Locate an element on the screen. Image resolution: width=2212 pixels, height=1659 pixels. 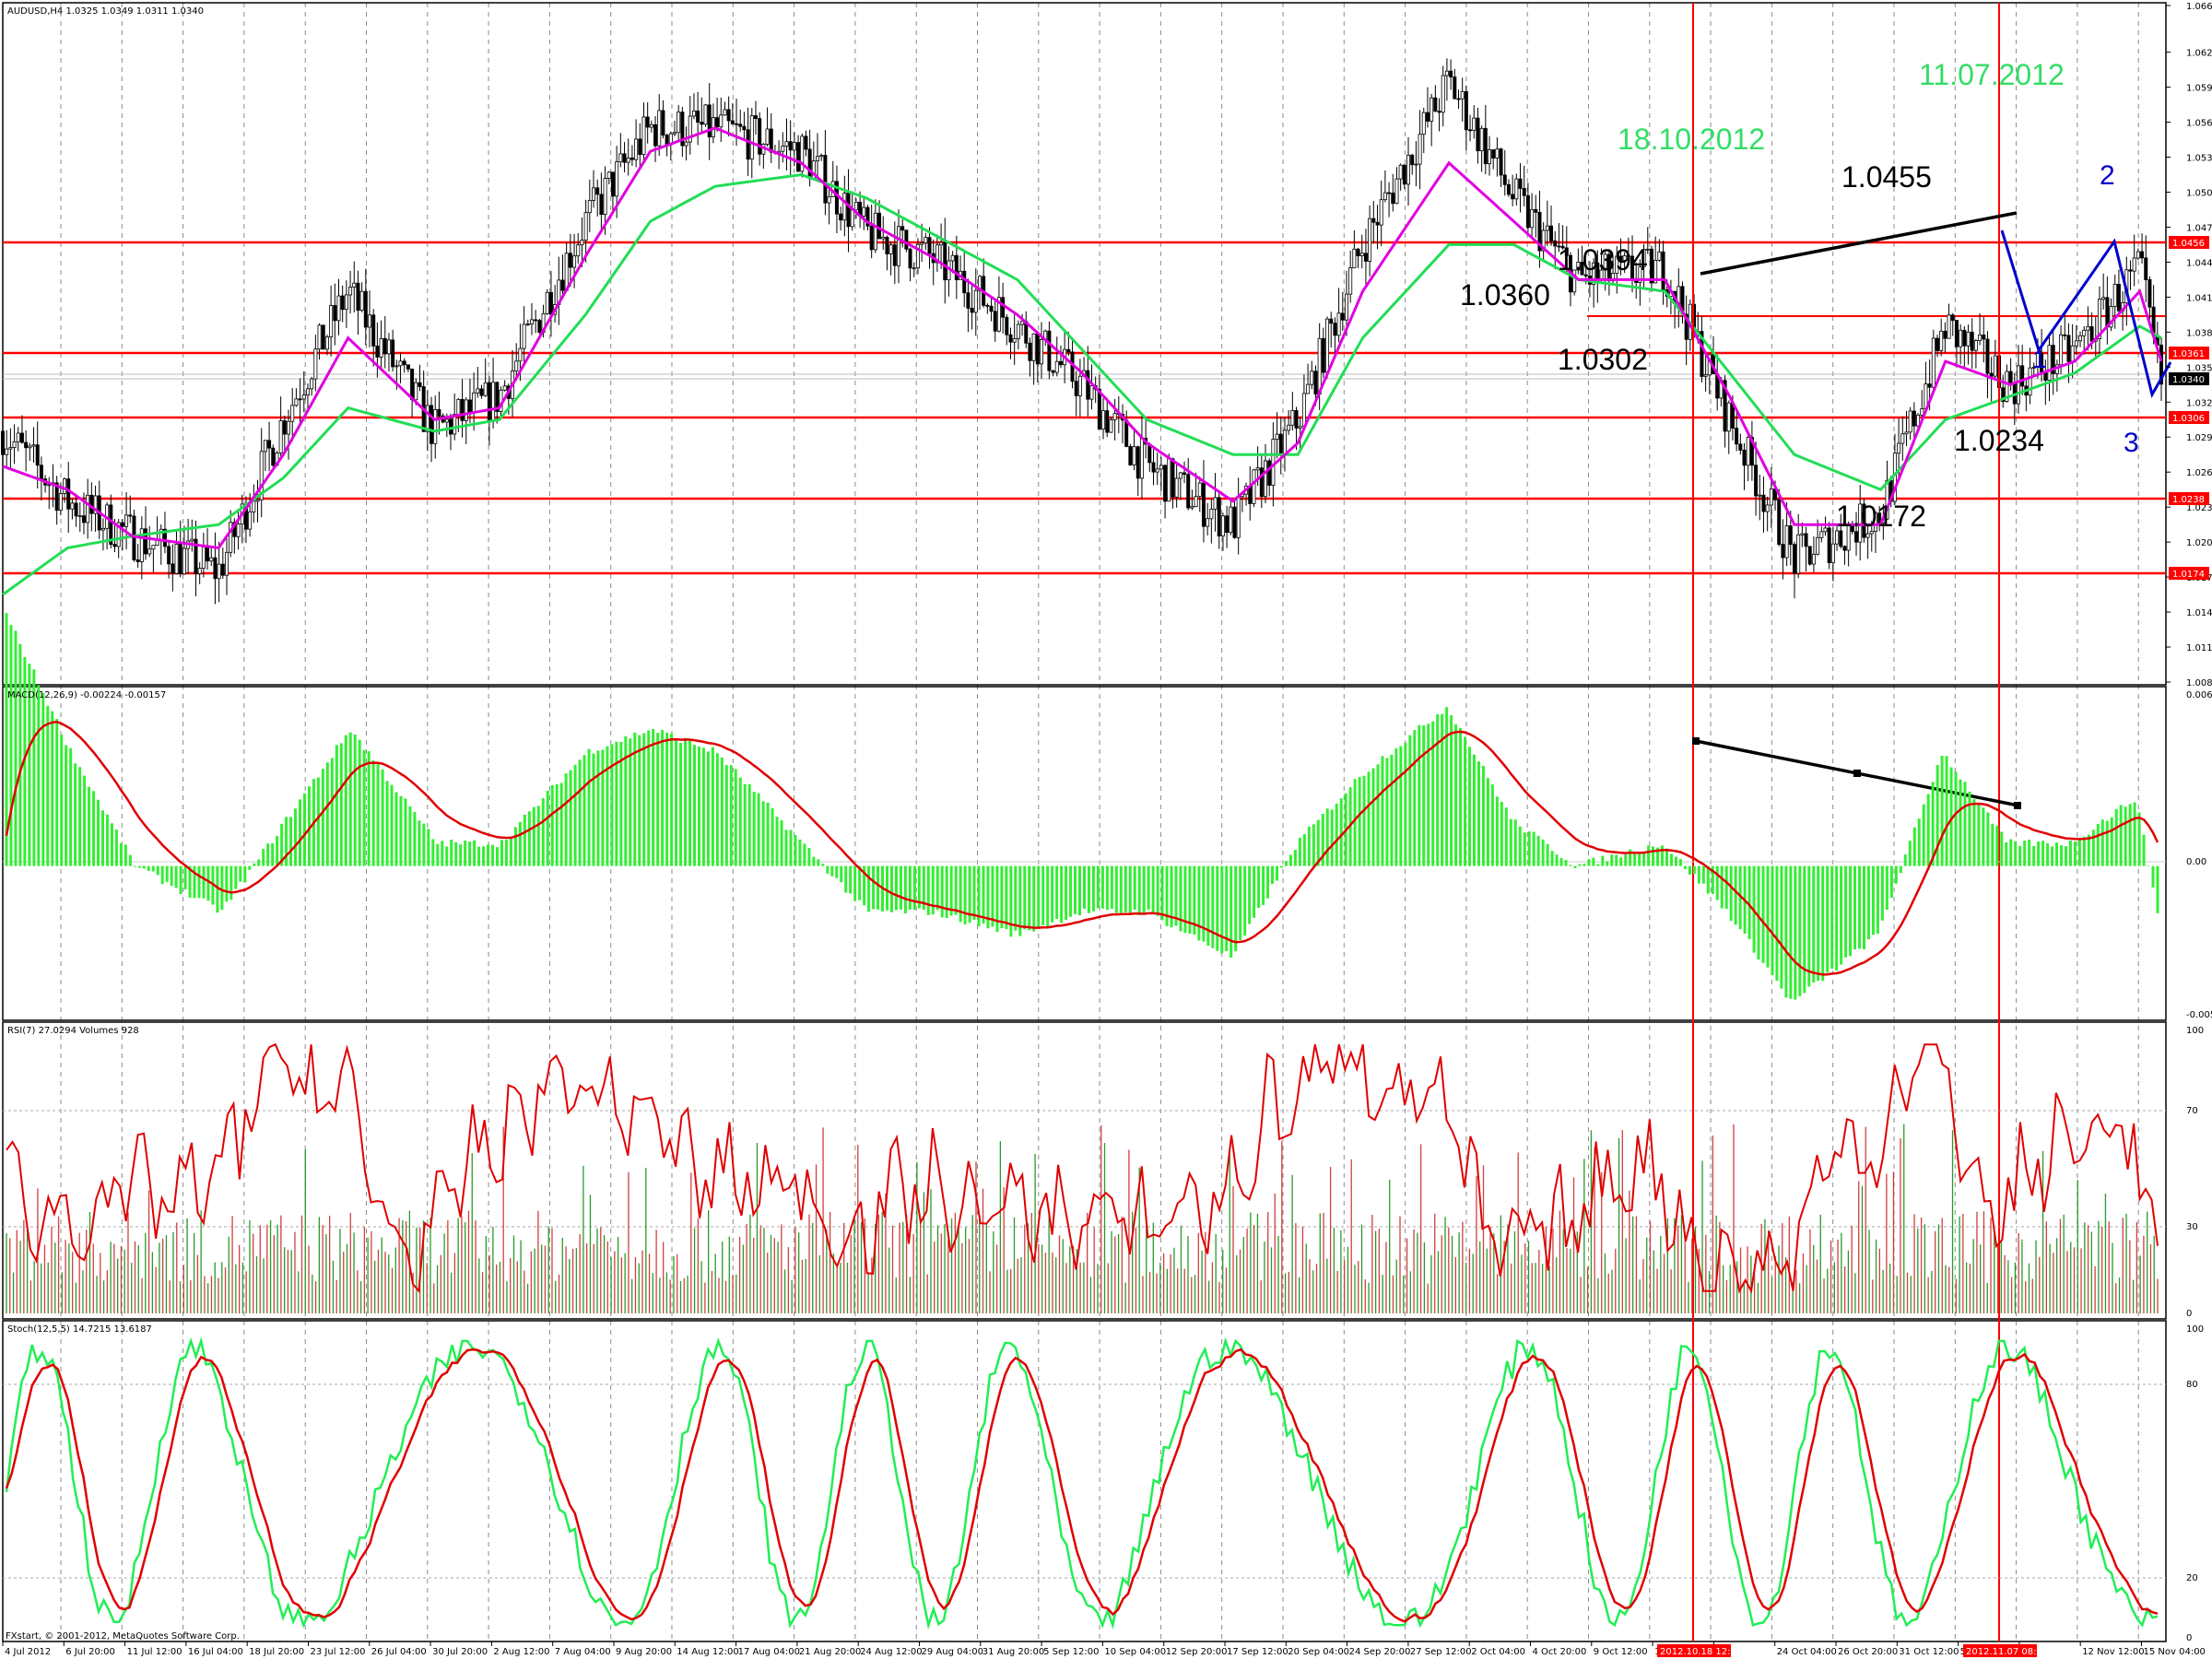
time-tick-label: 7 Aug 04:00 is located at coordinates (583, 1652).